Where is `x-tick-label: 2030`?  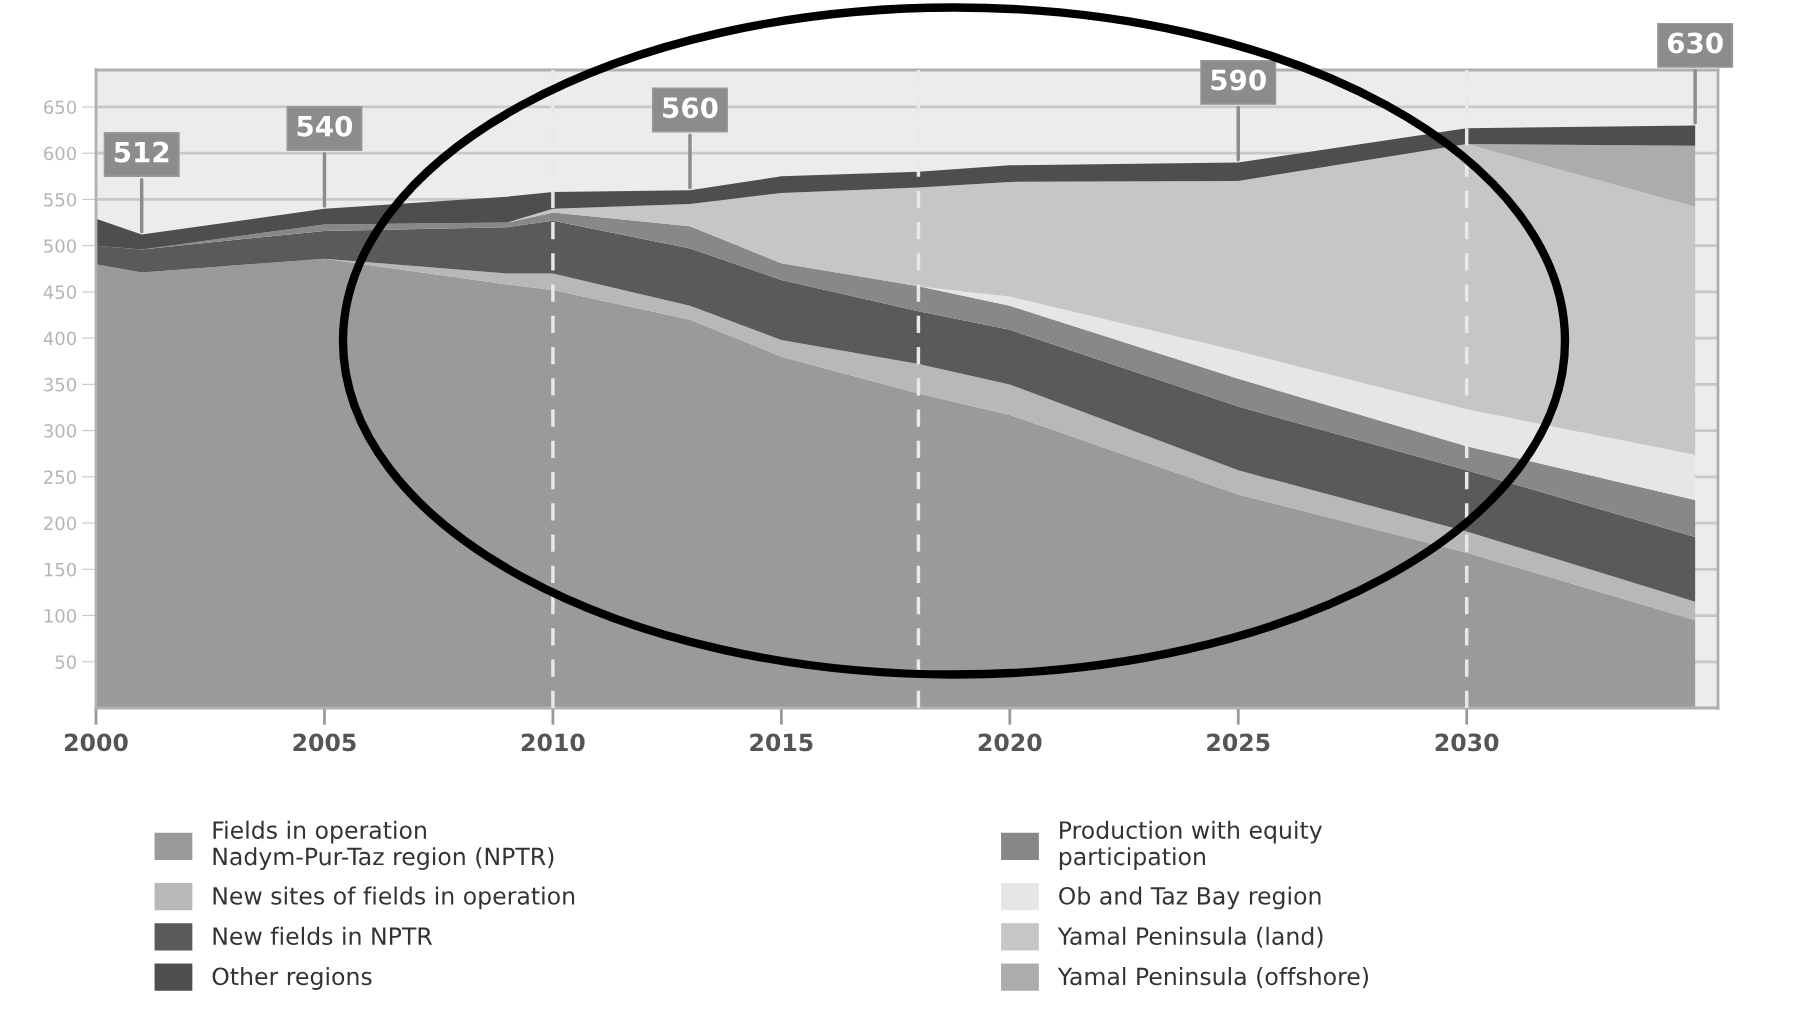
x-tick-label: 2030 is located at coordinates (1467, 742).